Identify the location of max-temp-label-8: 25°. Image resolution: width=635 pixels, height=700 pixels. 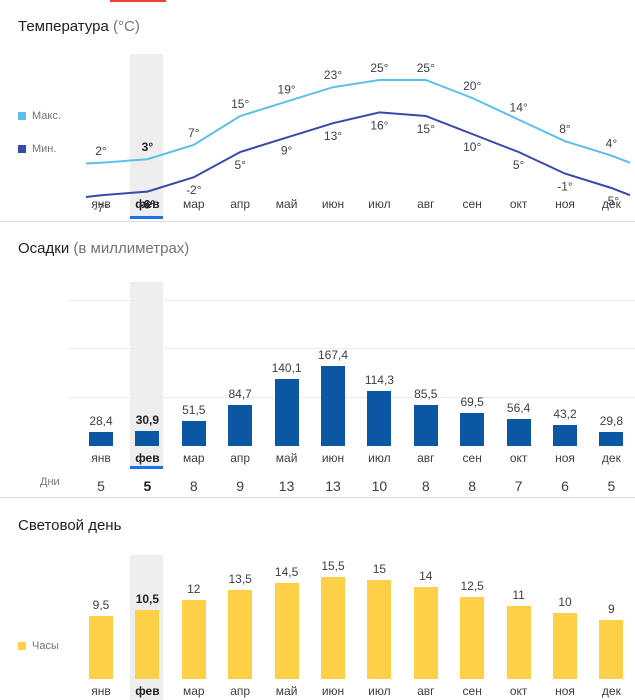
(426, 68).